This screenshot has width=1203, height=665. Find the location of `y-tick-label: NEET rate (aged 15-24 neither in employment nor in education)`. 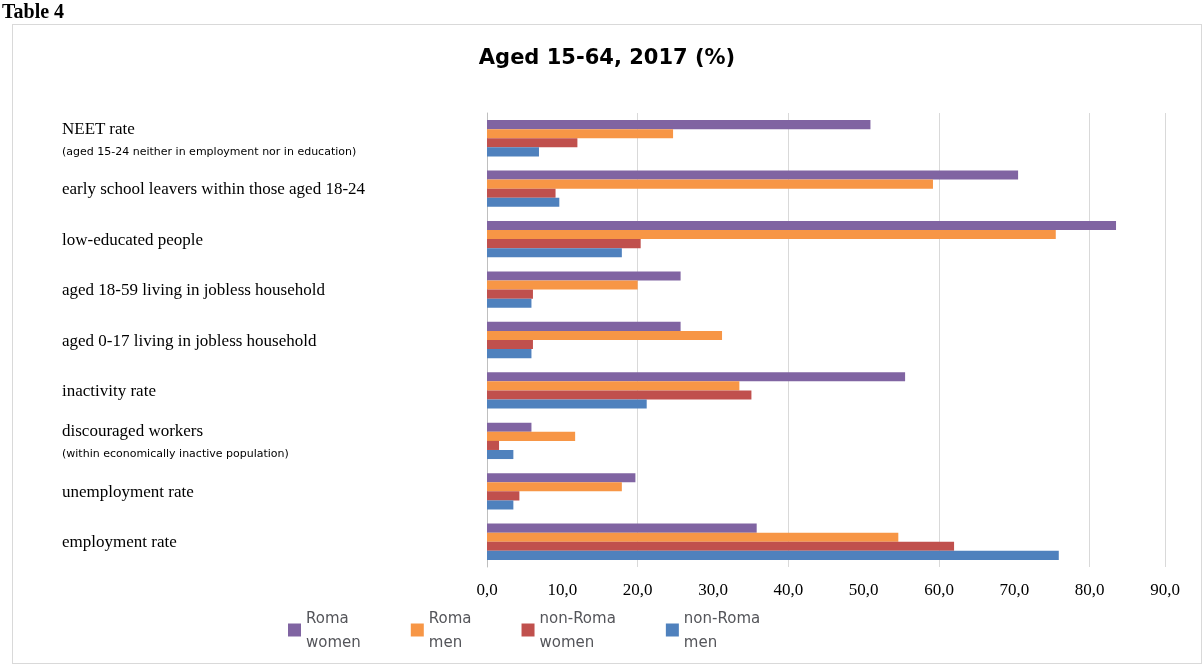

y-tick-label: NEET rate (aged 15-24 neither in employment nor in education) is located at coordinates (209, 138).